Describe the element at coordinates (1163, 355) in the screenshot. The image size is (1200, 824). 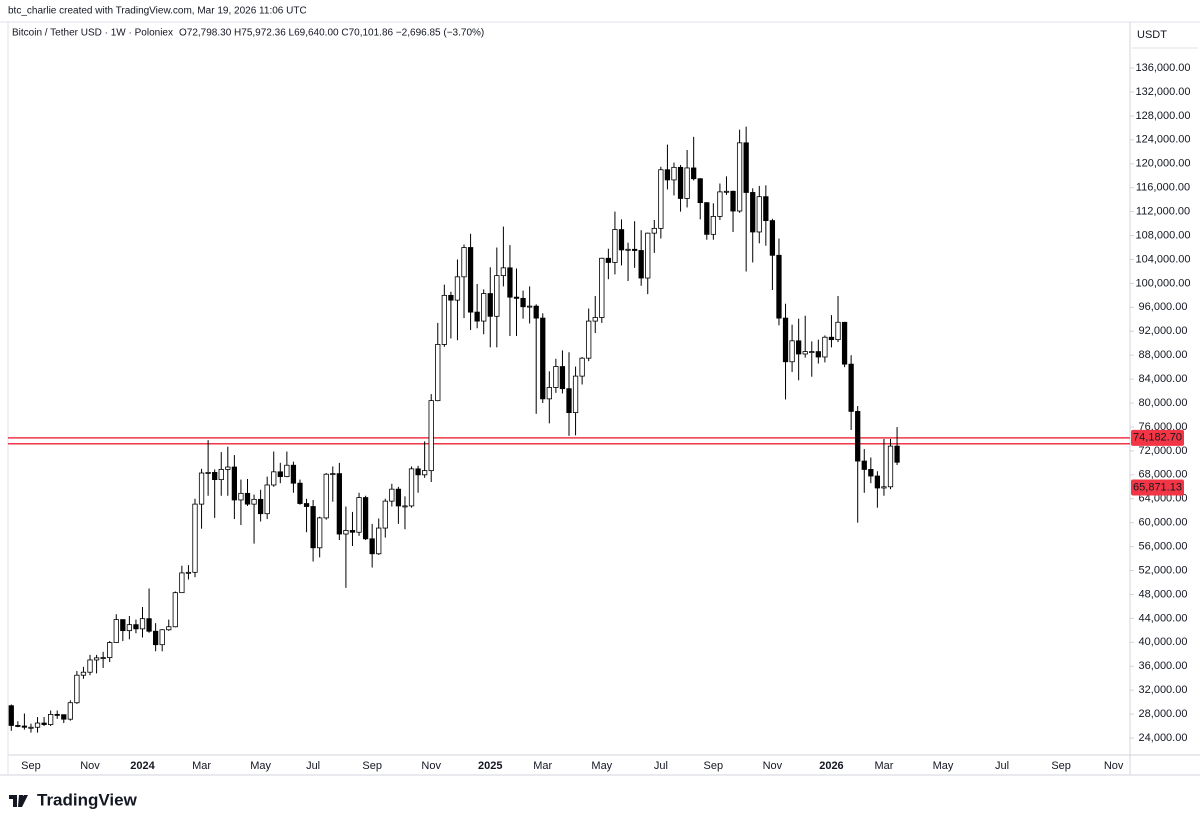
I see `y-tick-label: 88,000.00` at that location.